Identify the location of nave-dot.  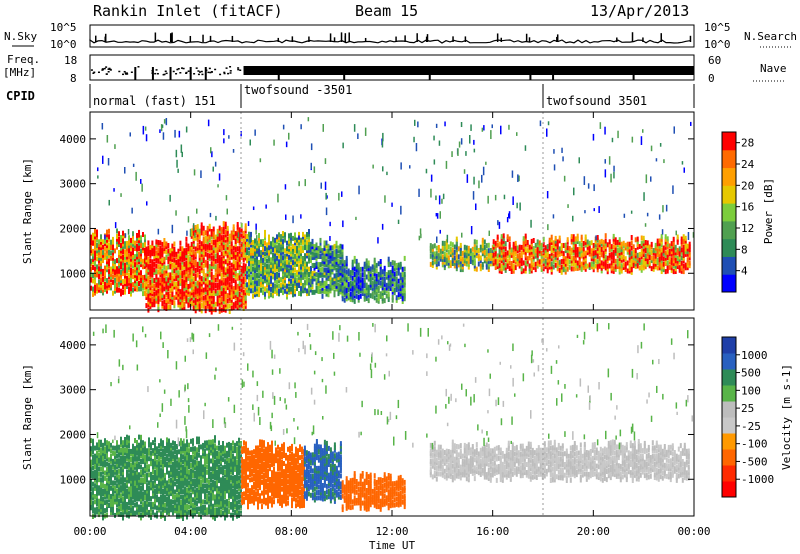
(127, 74).